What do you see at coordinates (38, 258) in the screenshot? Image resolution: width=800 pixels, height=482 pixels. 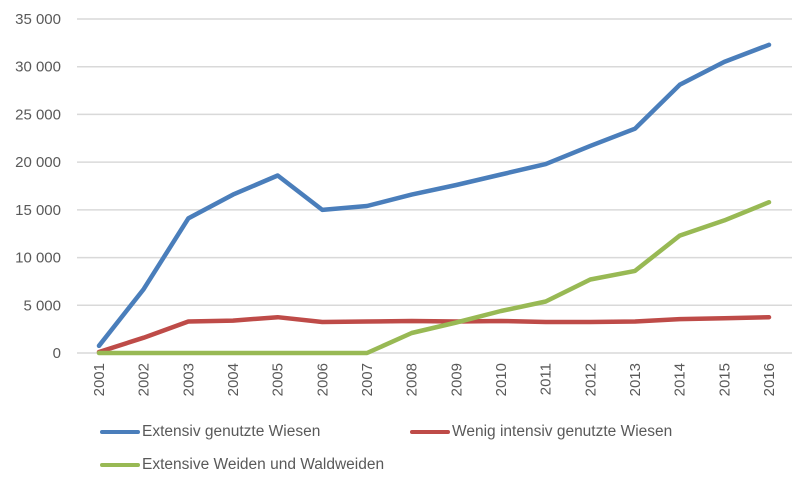 I see `y-tick-label: 10 000` at bounding box center [38, 258].